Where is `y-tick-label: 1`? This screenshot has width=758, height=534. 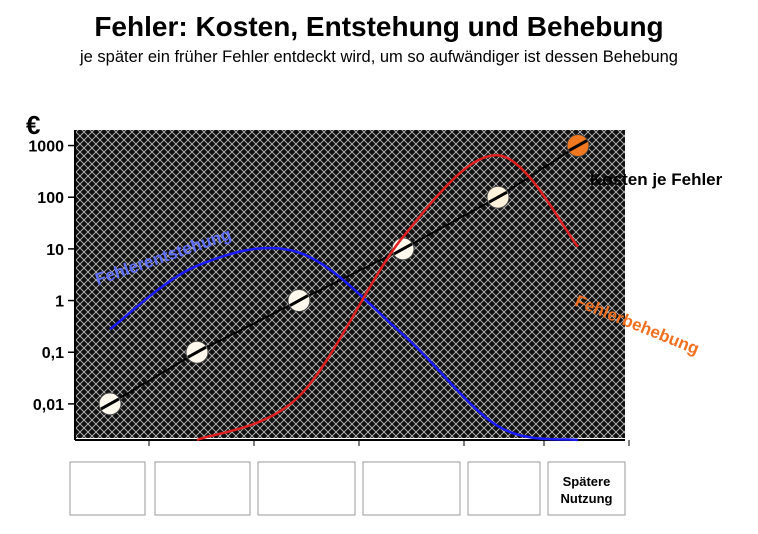 y-tick-label: 1 is located at coordinates (59, 302).